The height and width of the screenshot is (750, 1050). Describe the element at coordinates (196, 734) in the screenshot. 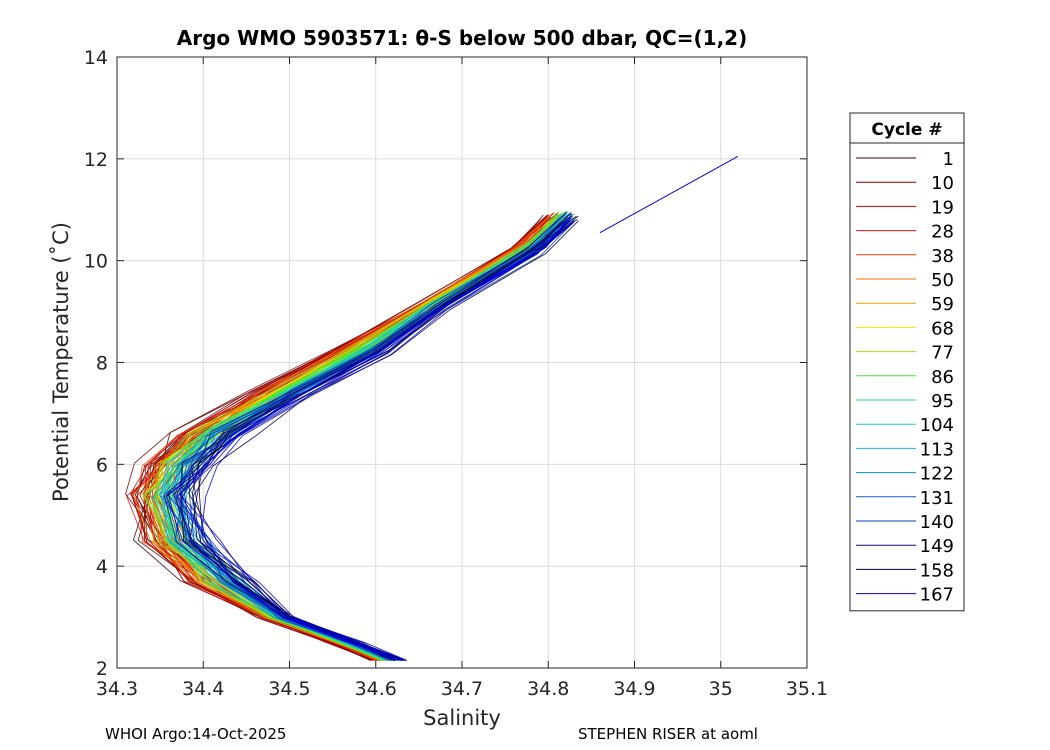

I see `footer-date: WHOI Argo:14-Oct-2025` at that location.